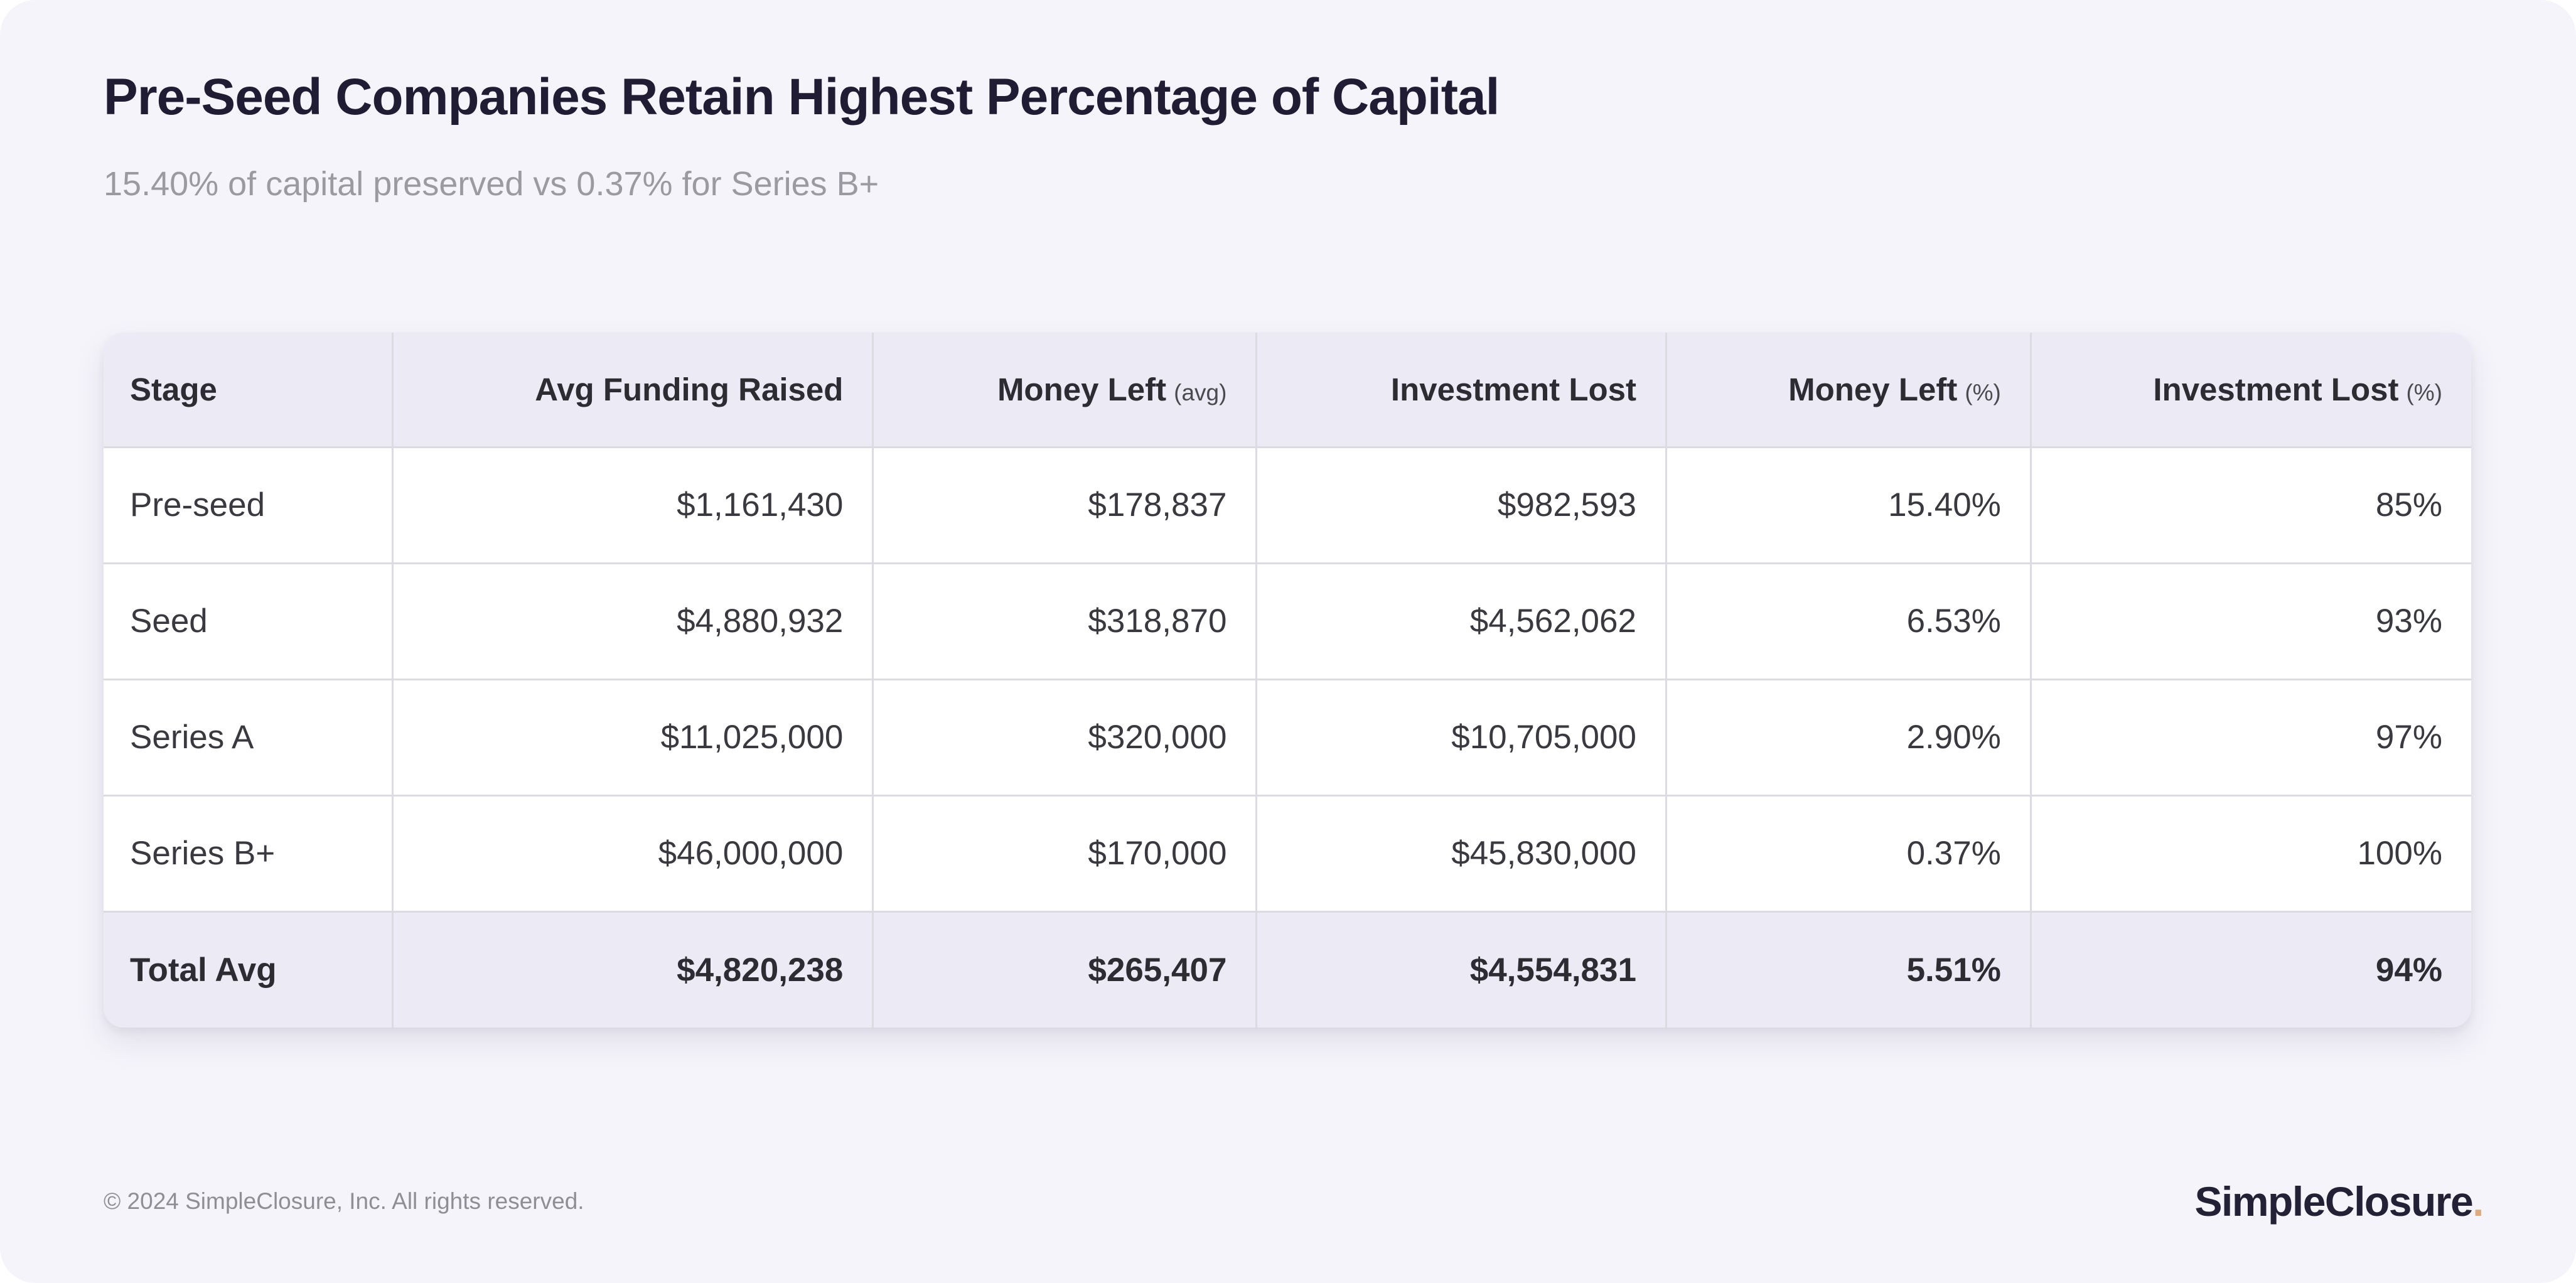  Describe the element at coordinates (249, 969) in the screenshot. I see `table-cell-stage: Total Avg` at that location.